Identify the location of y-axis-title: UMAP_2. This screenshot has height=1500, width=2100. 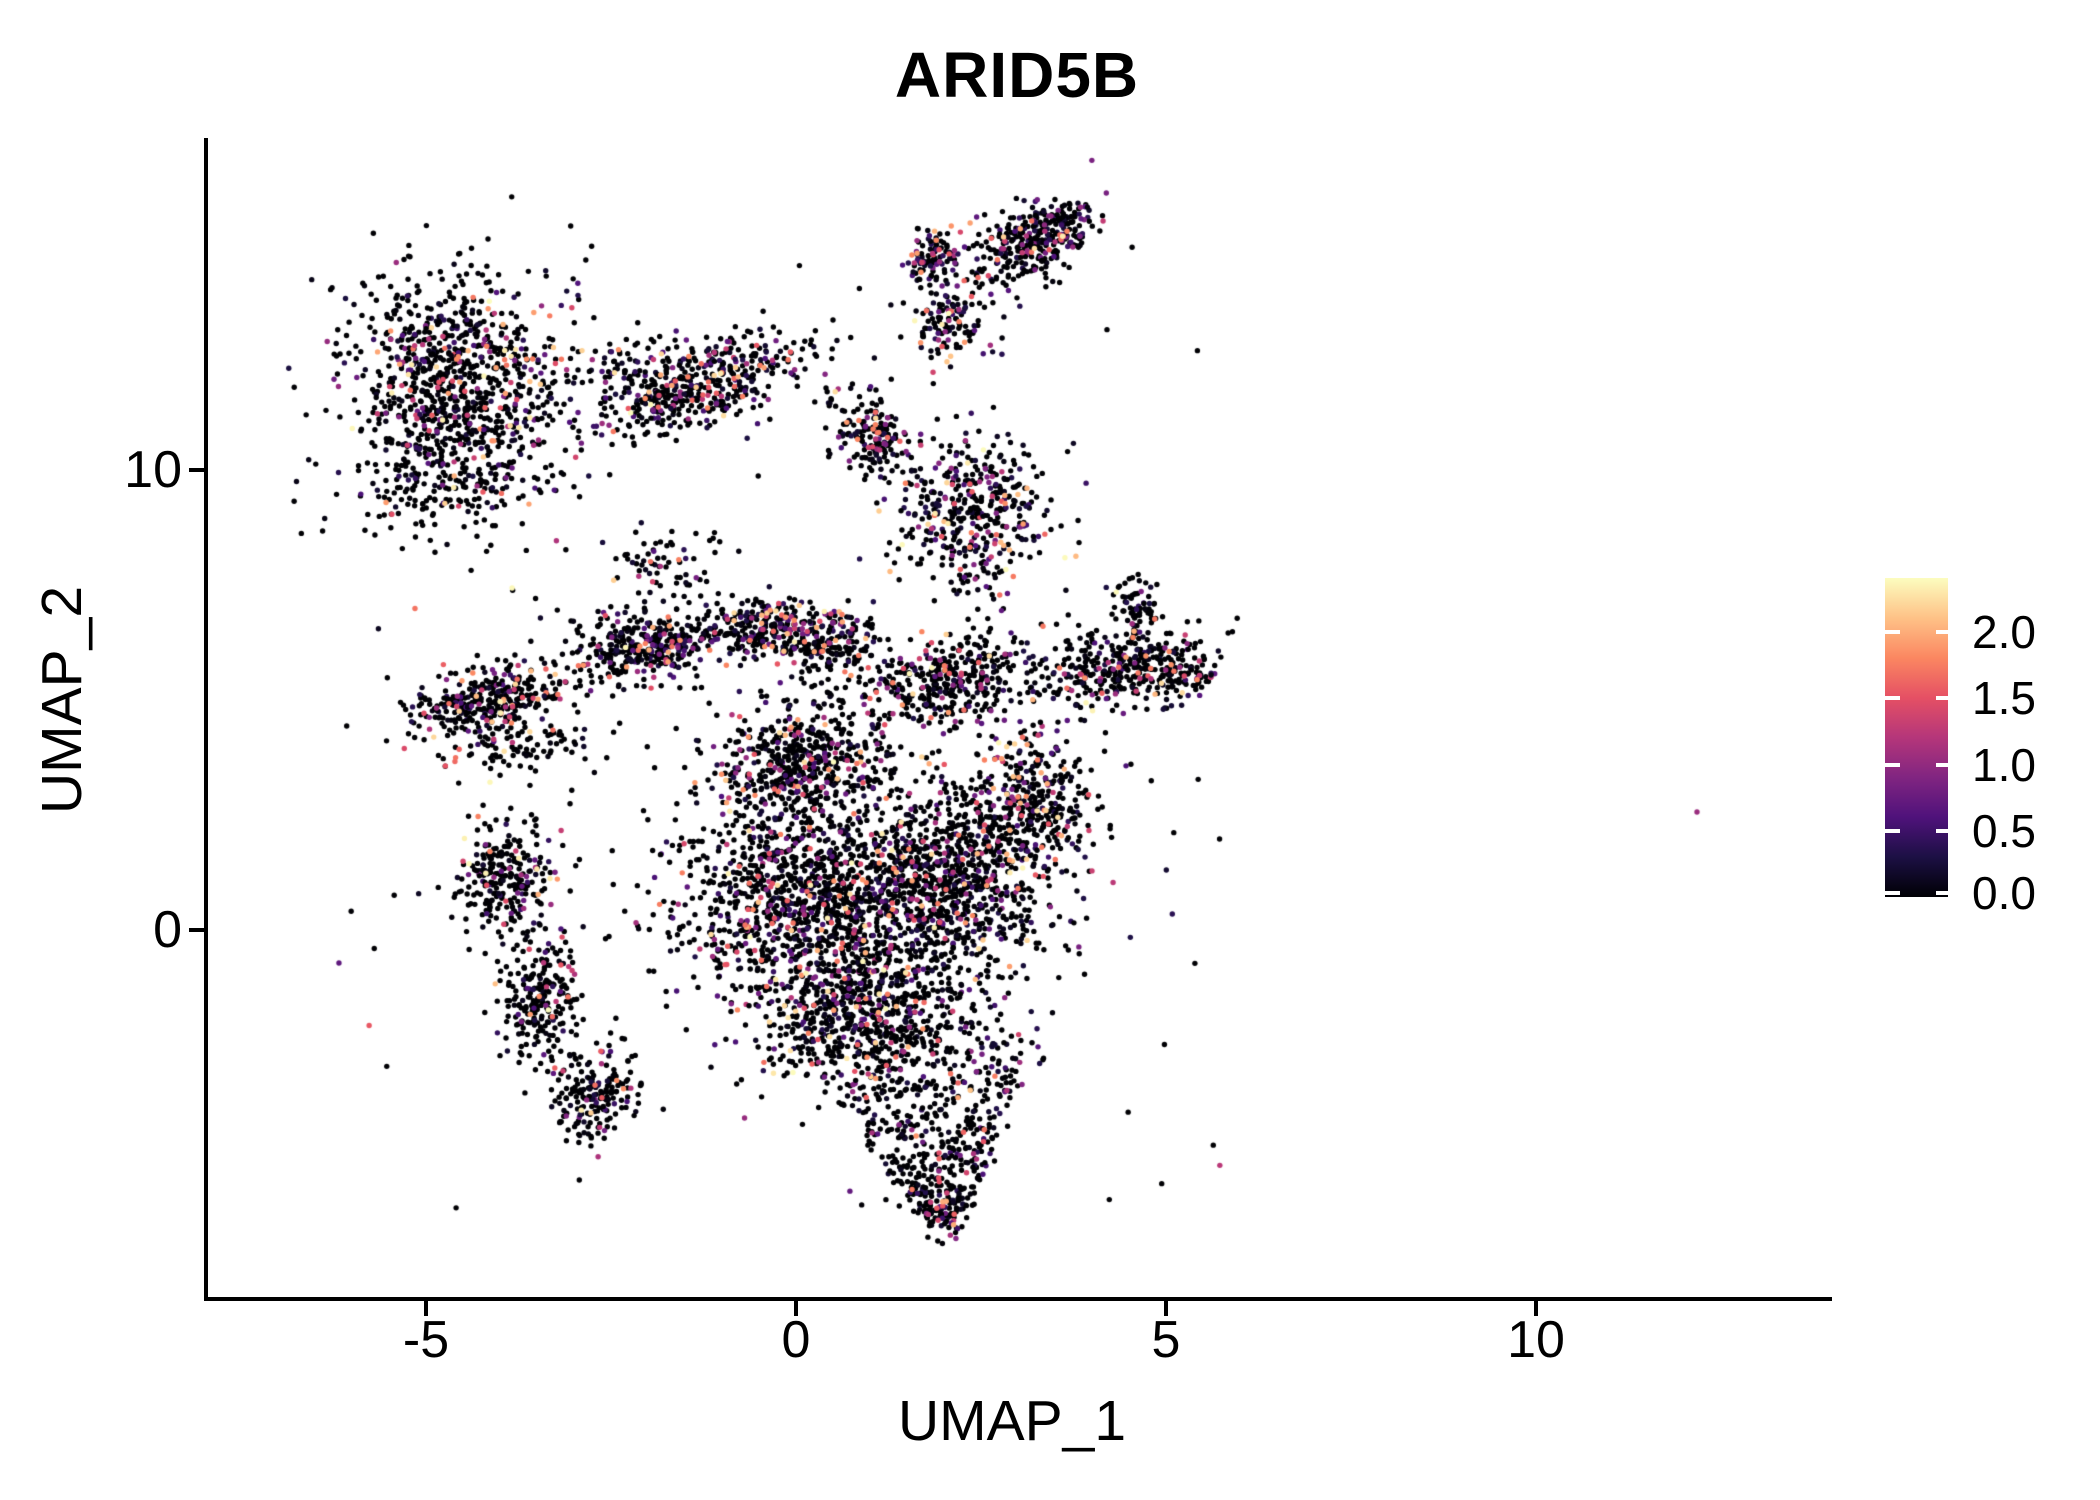
(62, 700).